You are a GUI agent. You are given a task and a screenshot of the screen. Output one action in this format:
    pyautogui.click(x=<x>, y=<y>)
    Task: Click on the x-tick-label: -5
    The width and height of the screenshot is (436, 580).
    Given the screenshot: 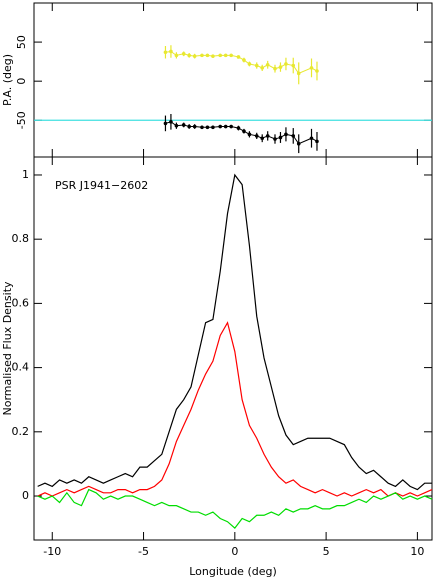 What is the action you would take?
    pyautogui.click(x=143, y=551)
    